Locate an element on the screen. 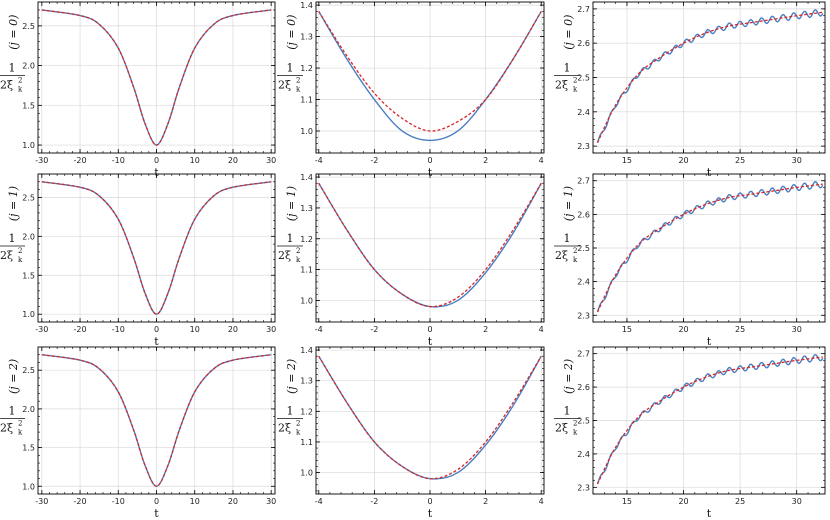 Image resolution: width=830 pixels, height=520 pixels. y-tick-label: 1.5 is located at coordinates (28, 448).